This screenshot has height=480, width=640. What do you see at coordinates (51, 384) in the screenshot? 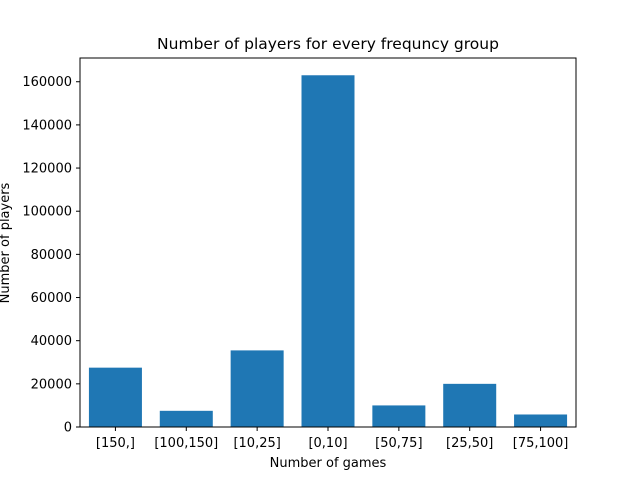
I see `y-tick-label-1: 20000` at bounding box center [51, 384].